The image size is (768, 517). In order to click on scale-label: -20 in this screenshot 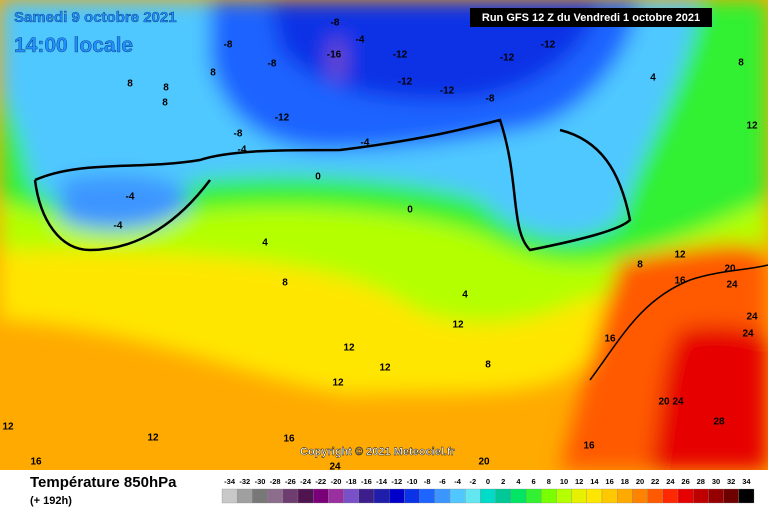, I will do `click(336, 481)`.